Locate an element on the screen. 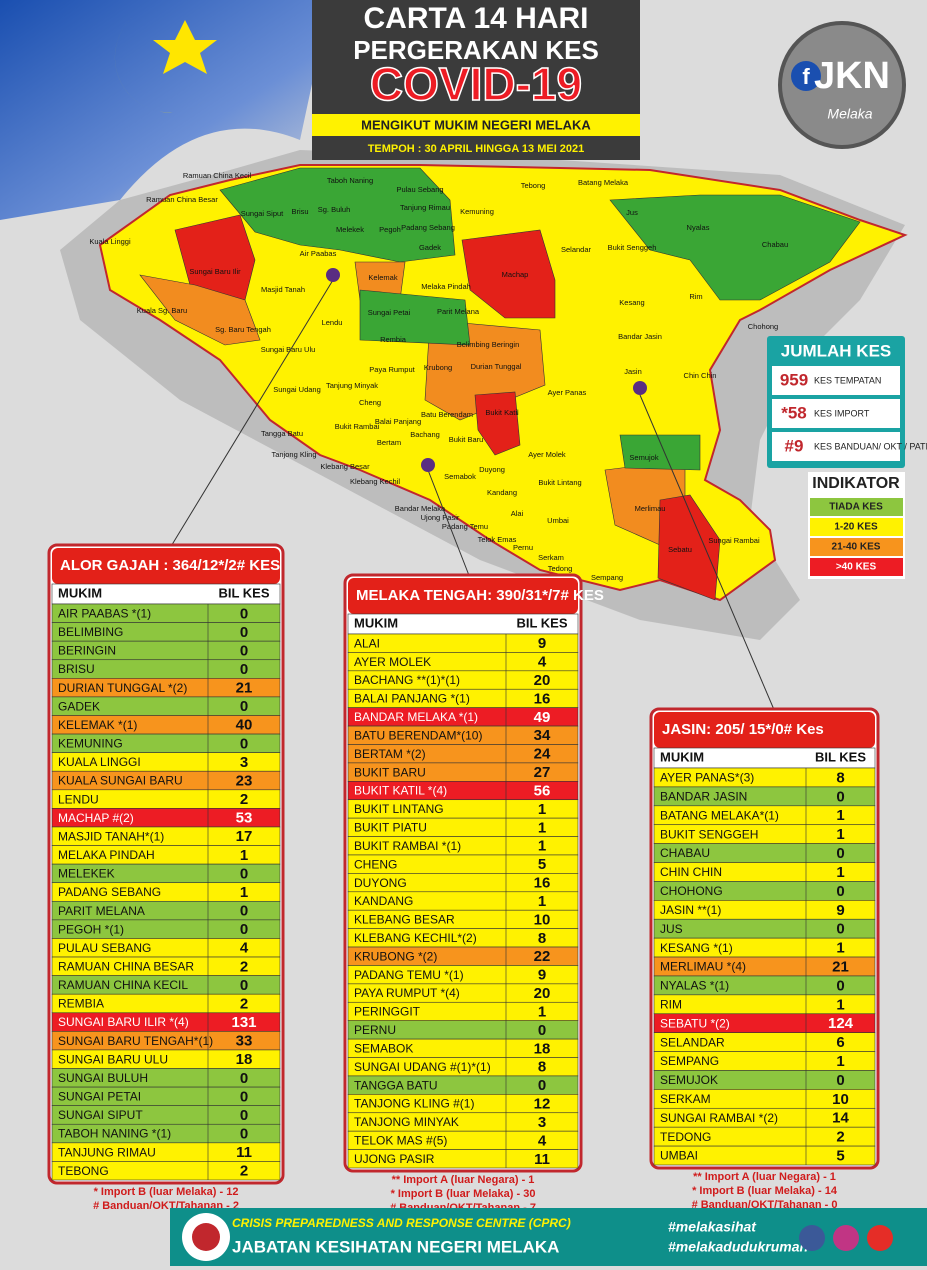 The width and height of the screenshot is (927, 1270). map-label: Gadek is located at coordinates (430, 247).